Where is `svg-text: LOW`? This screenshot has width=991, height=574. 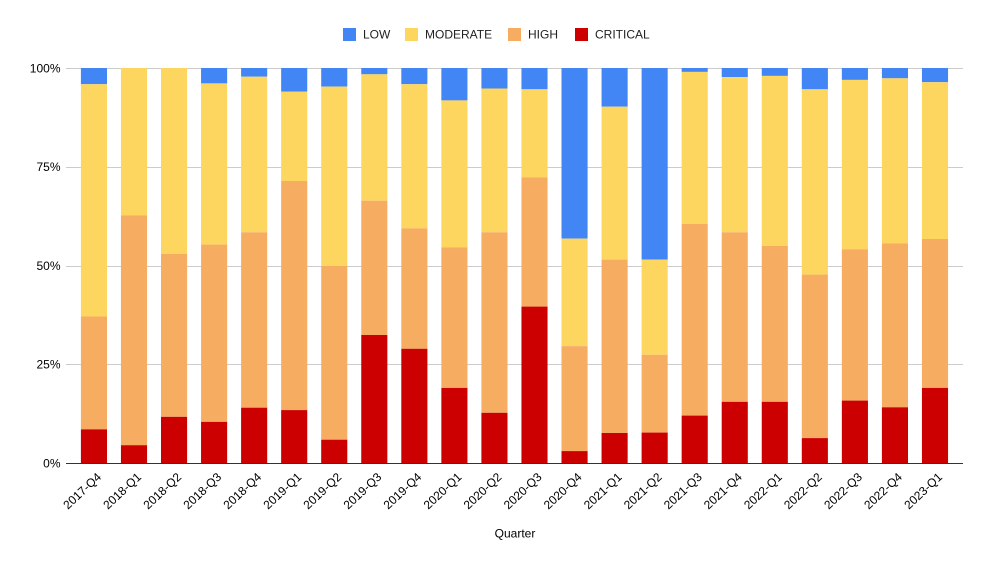
svg-text: LOW is located at coordinates (377, 35).